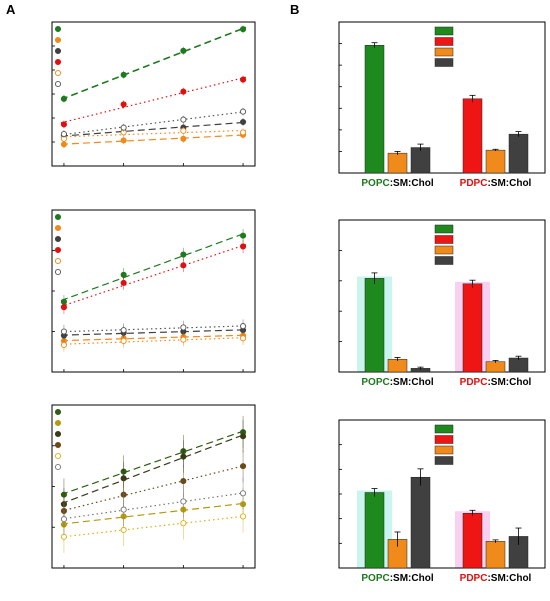  I want to click on bar-panel-1: POPC:SM:Chol PDPC:SM:Chol, so click(442, 105).